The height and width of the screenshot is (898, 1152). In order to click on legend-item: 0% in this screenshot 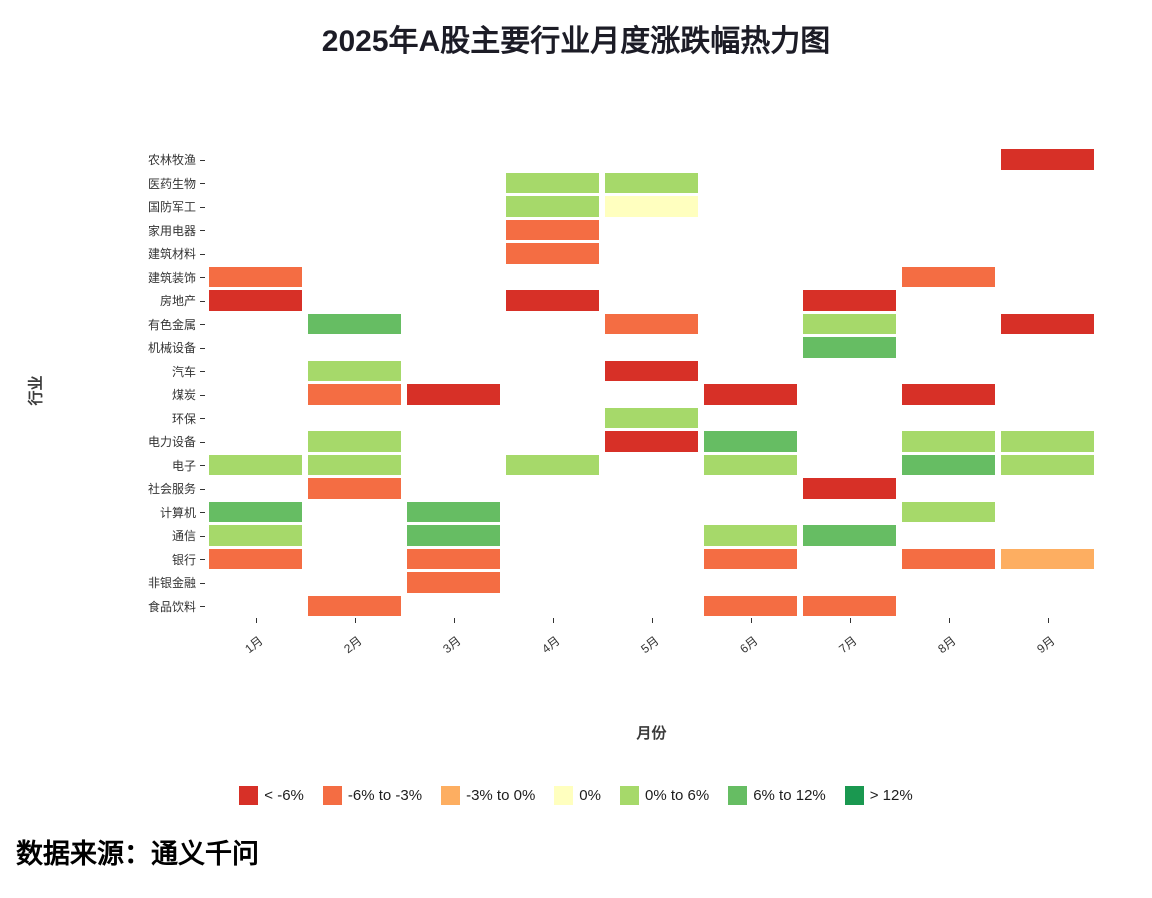, I will do `click(577, 795)`.